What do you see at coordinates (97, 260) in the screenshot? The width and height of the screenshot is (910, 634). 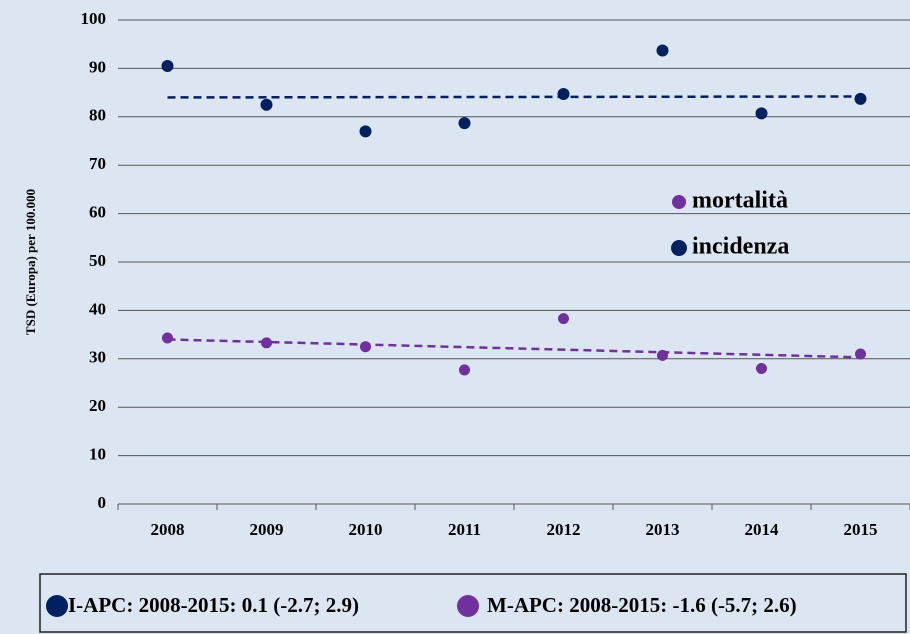 I see `y-tick-label: 50` at bounding box center [97, 260].